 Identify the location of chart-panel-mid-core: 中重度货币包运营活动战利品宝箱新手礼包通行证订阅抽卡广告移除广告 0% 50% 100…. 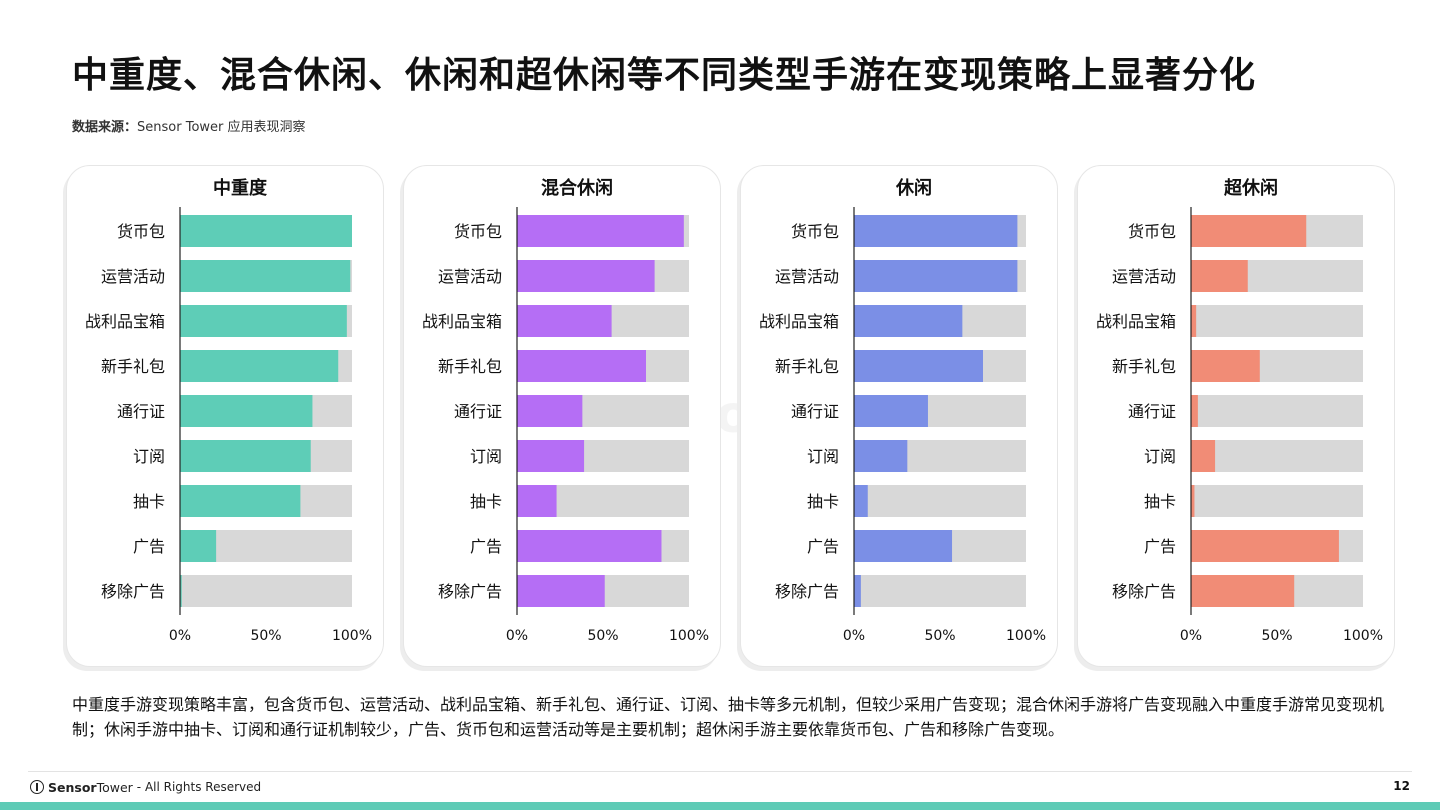
(225, 416).